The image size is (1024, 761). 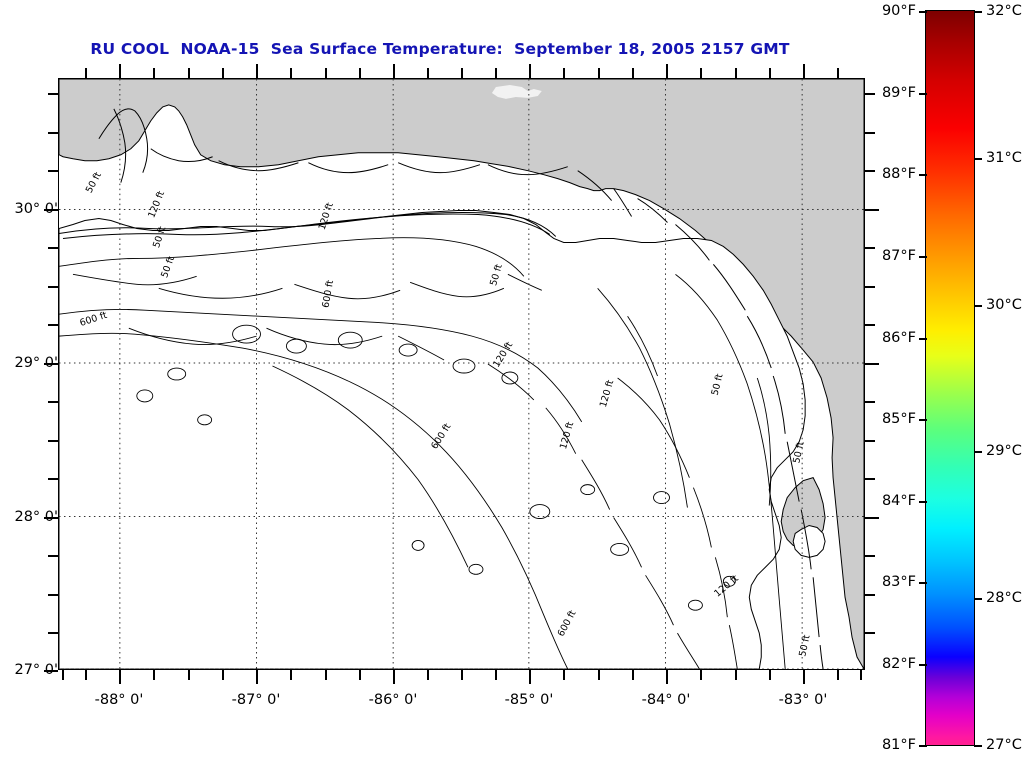 What do you see at coordinates (898, 745) in the screenshot?
I see `colorbar-label-81f: 81°F` at bounding box center [898, 745].